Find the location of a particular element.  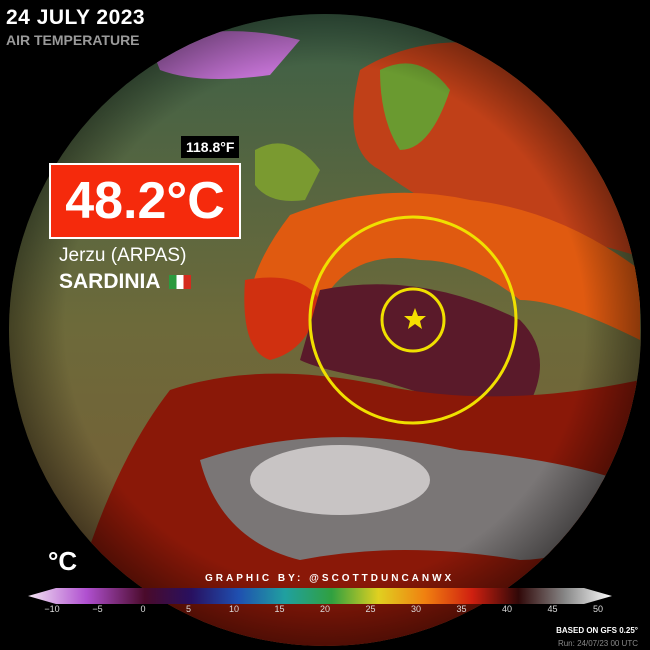

colorbar-tick: −10 is located at coordinates (52, 609).